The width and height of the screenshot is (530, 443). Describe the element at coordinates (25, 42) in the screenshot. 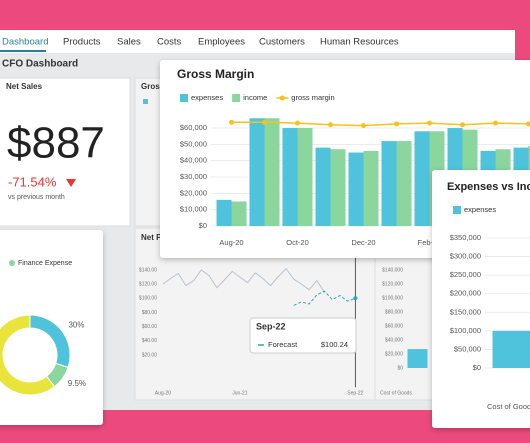

I see `nav-tab: Dashboard` at that location.